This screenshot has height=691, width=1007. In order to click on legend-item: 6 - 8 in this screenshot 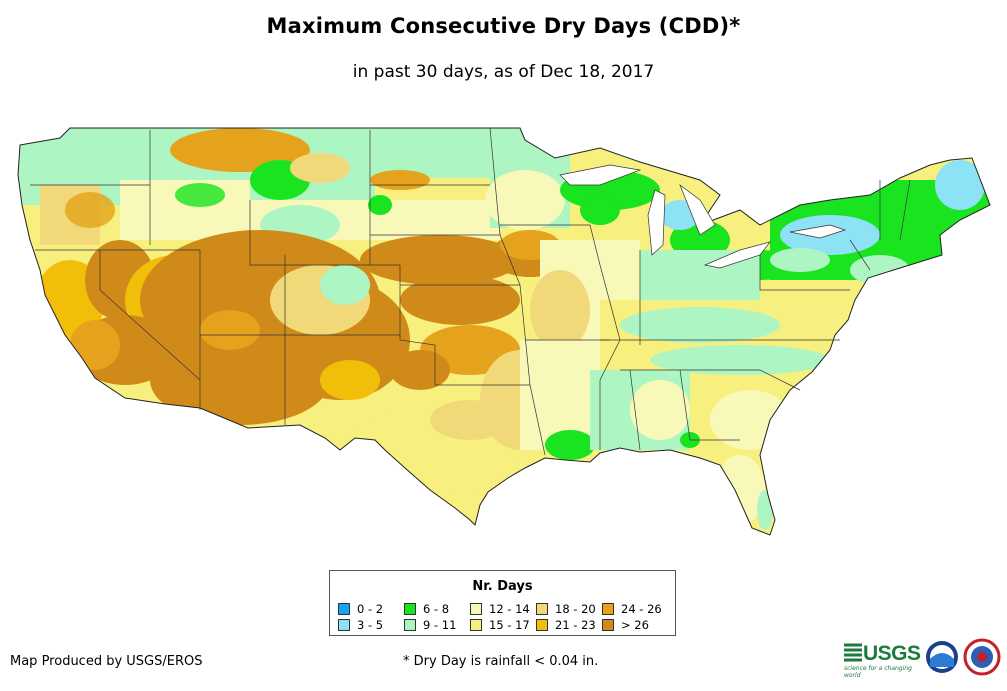, I will do `click(437, 609)`.